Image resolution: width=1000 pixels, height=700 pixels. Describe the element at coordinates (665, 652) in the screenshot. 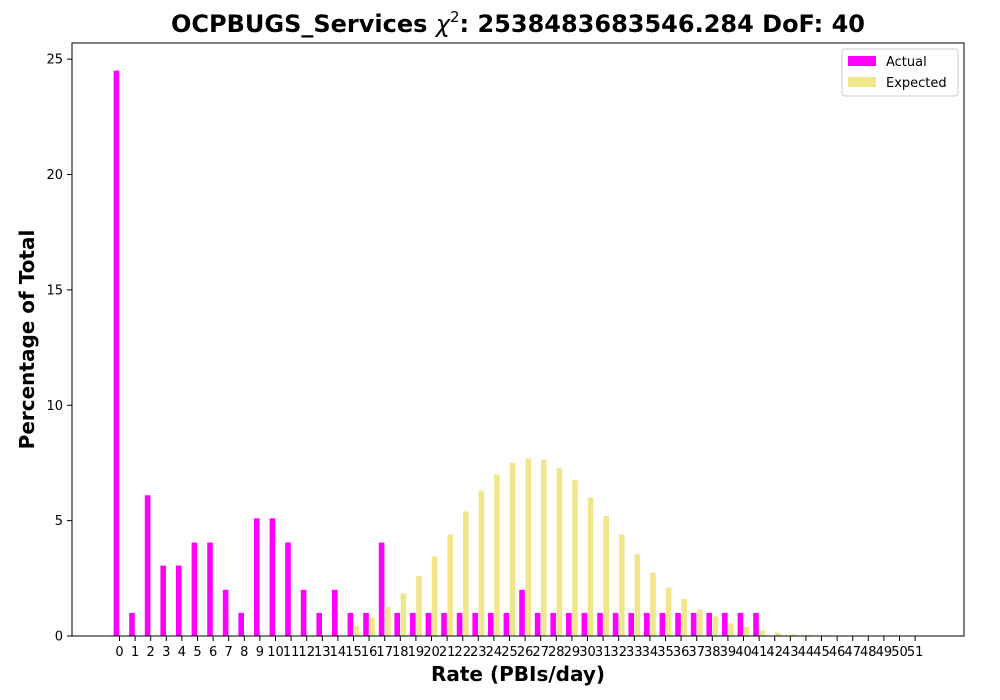

I see `x-tick-label: 35` at that location.